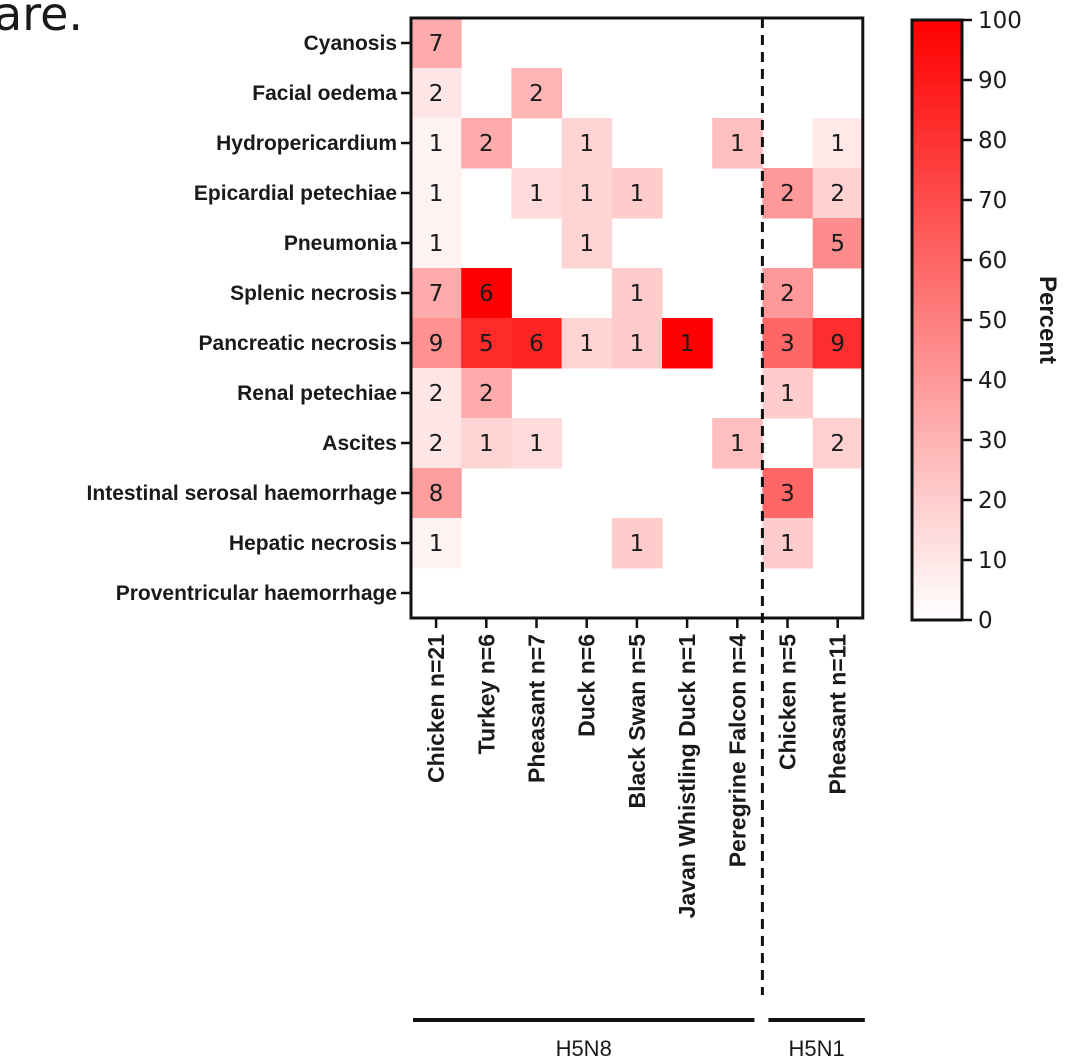 The image size is (1082, 1063). What do you see at coordinates (687, 776) in the screenshot?
I see `column-label: Javan Whistling Duck n=1` at bounding box center [687, 776].